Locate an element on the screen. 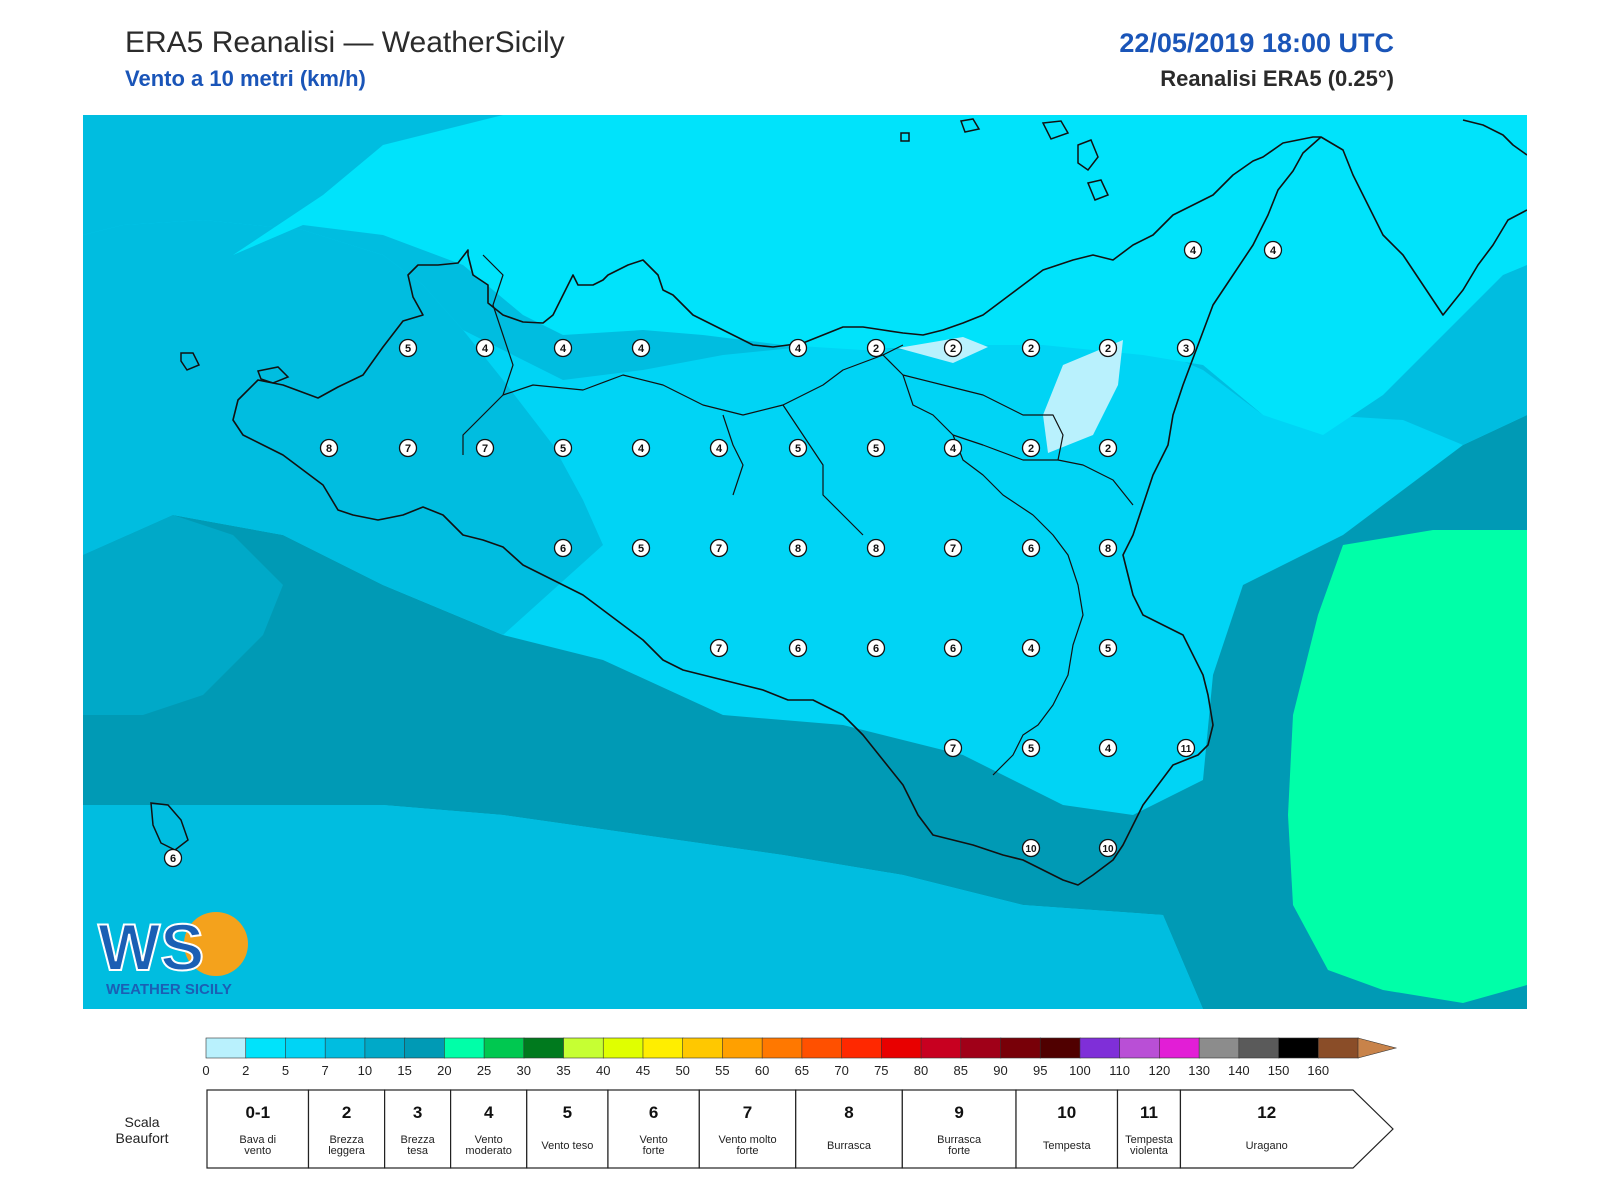  beaufort-name-line2: moderato is located at coordinates (488, 1151).